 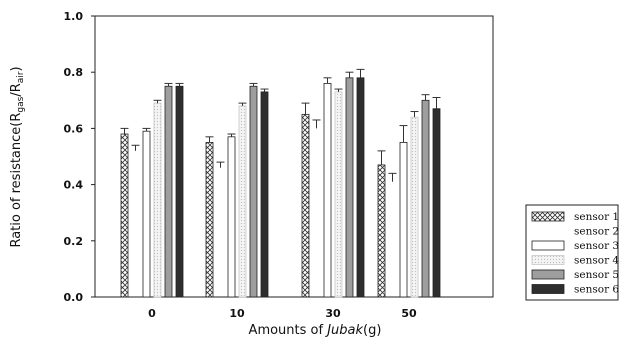 What do you see at coordinates (596, 217) in the screenshot?
I see `legend-label: sensor 1` at bounding box center [596, 217].